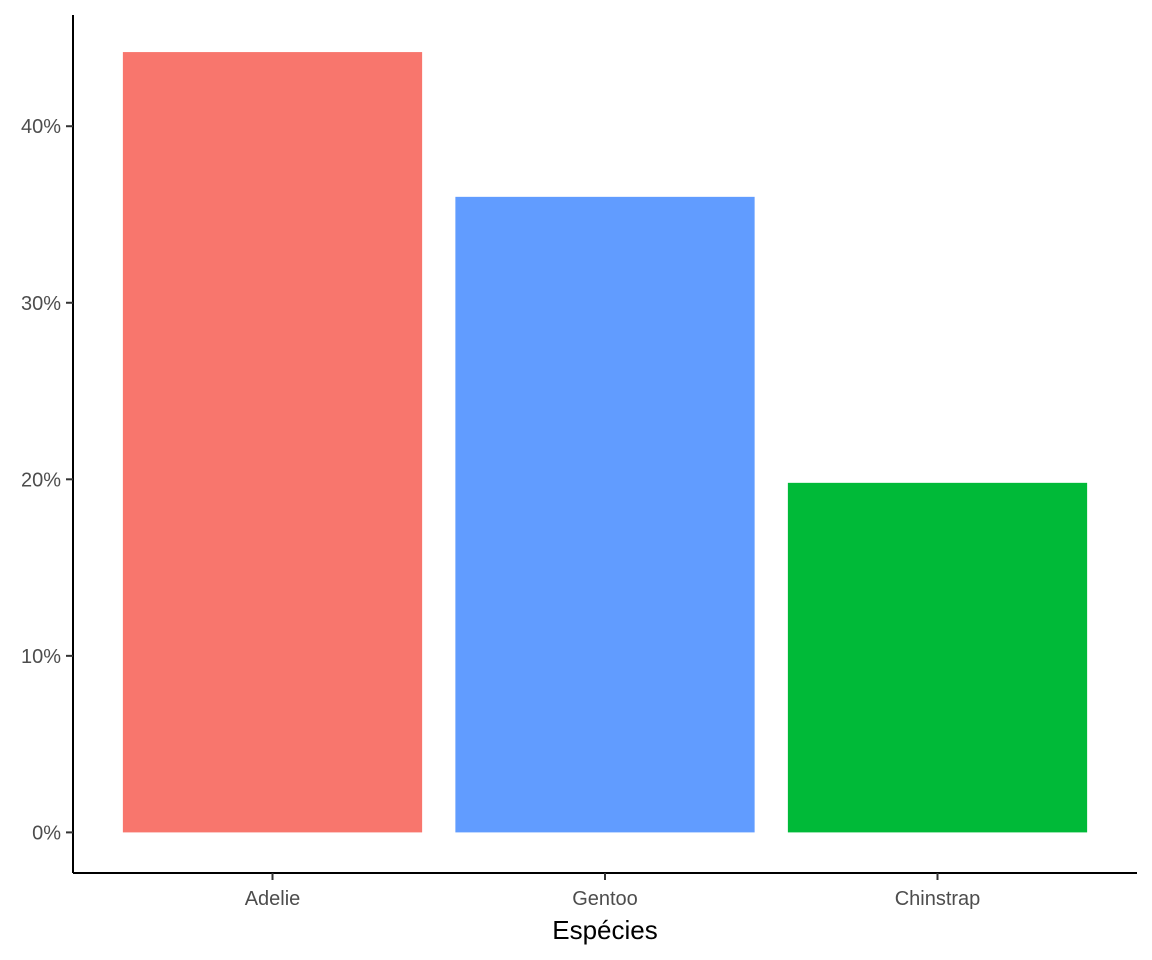 This screenshot has width=1152, height=960. I want to click on x-axis: Adelie Gentoo Chinstrap, so click(605, 891).